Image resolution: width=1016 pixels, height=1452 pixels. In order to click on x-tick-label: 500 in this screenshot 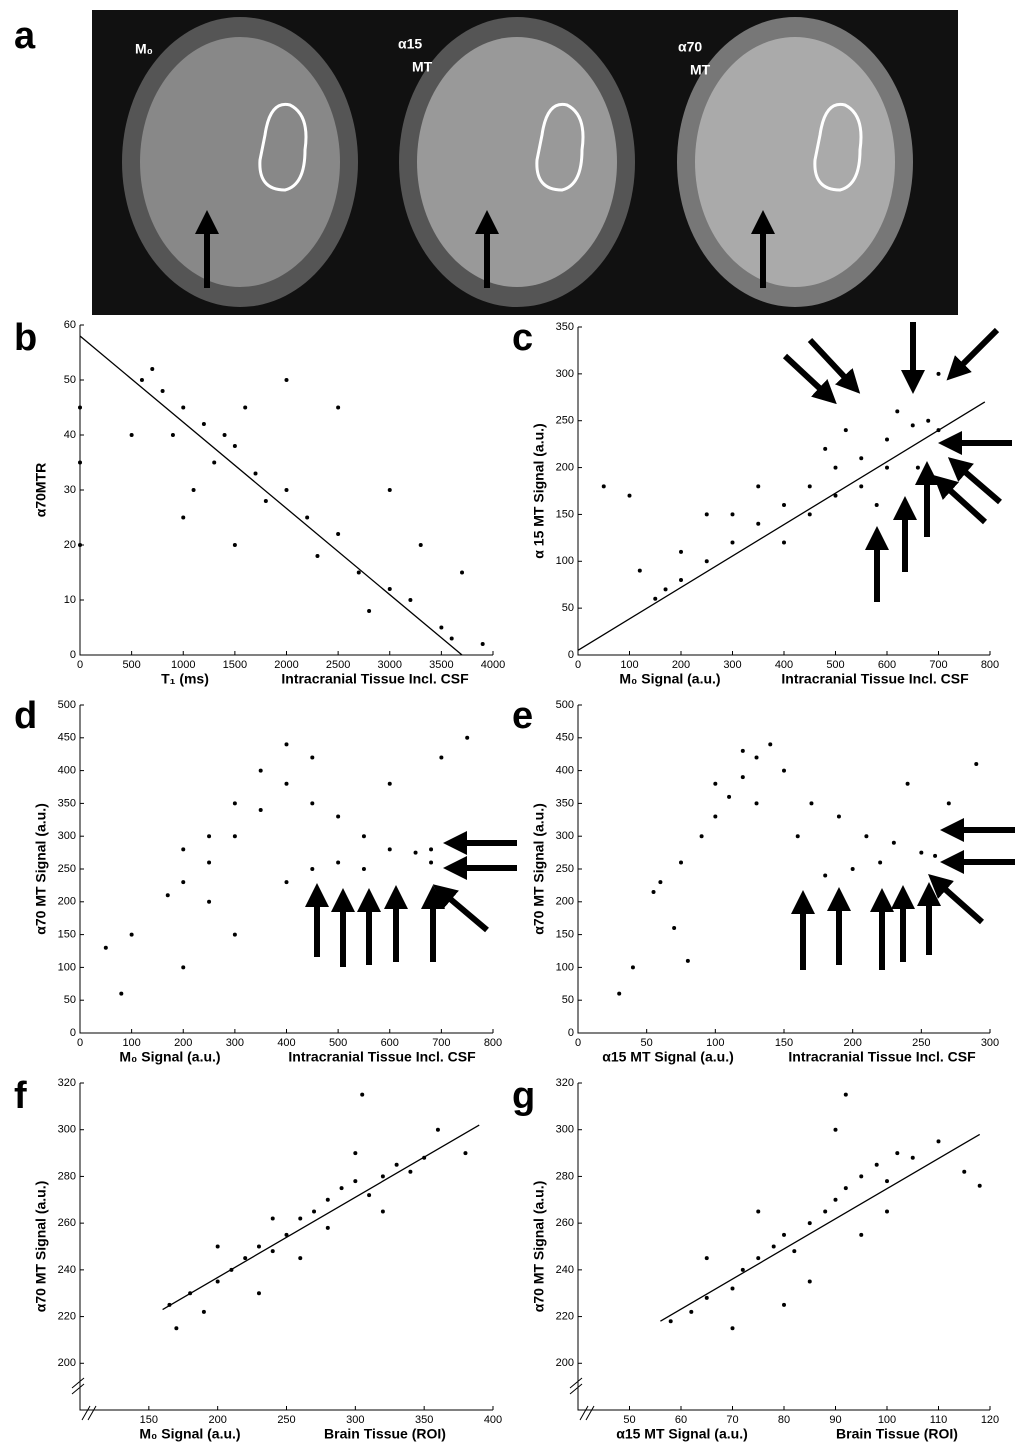, I will do `click(835, 665)`.